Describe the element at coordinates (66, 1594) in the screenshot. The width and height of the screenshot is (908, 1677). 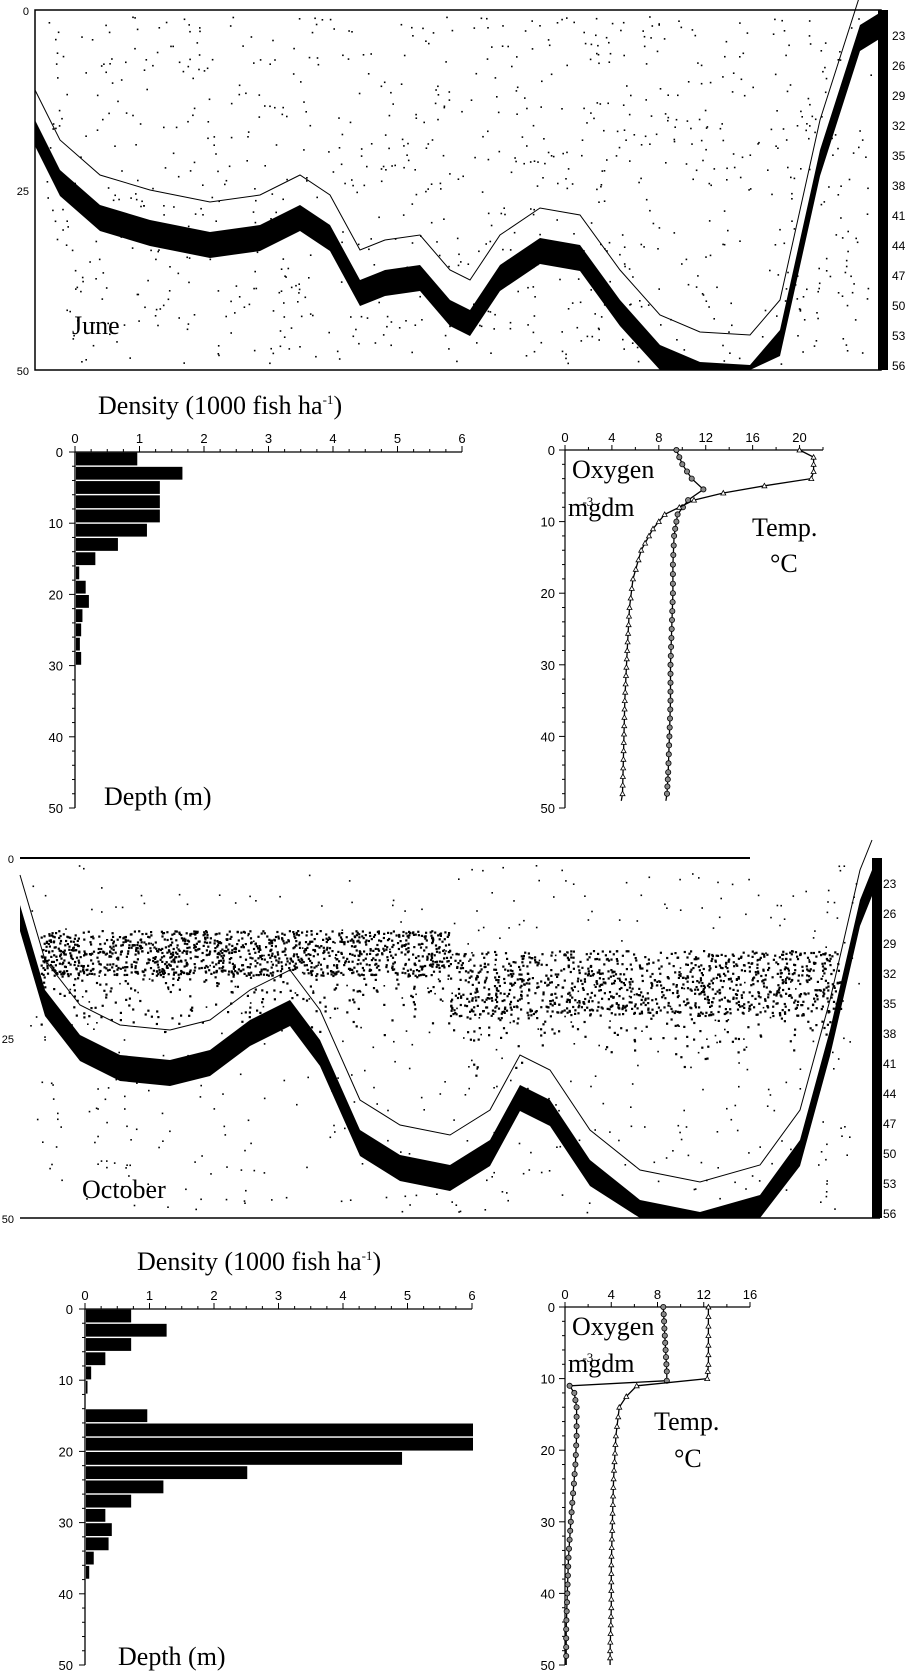
I see `y-tick-label: 40` at that location.